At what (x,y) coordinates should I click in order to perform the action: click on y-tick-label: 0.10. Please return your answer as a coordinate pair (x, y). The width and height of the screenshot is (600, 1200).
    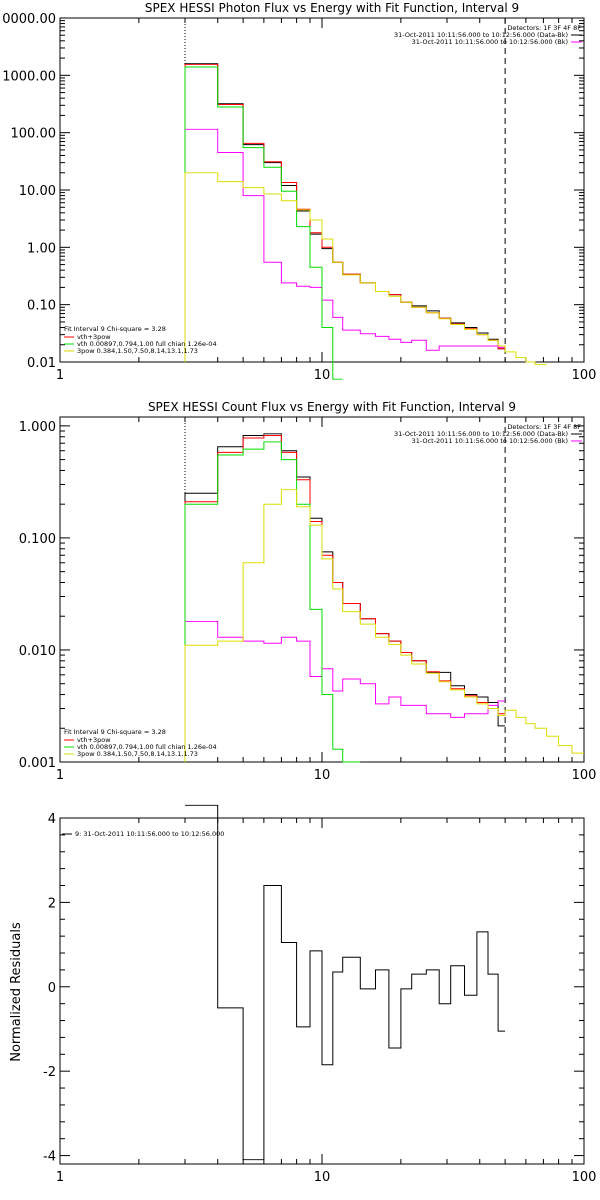
    Looking at the image, I should click on (41, 306).